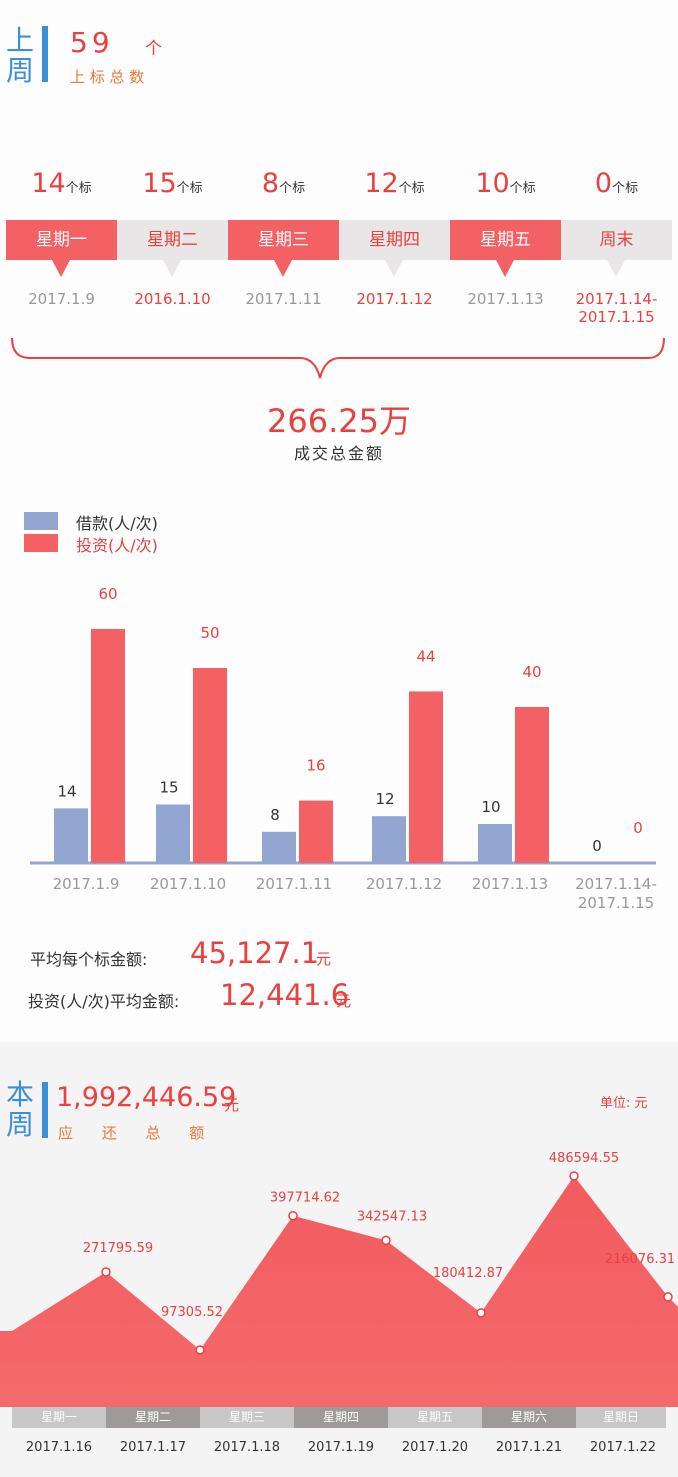 The image size is (678, 1477). I want to click on area-day-label: 星期四, so click(341, 1417).